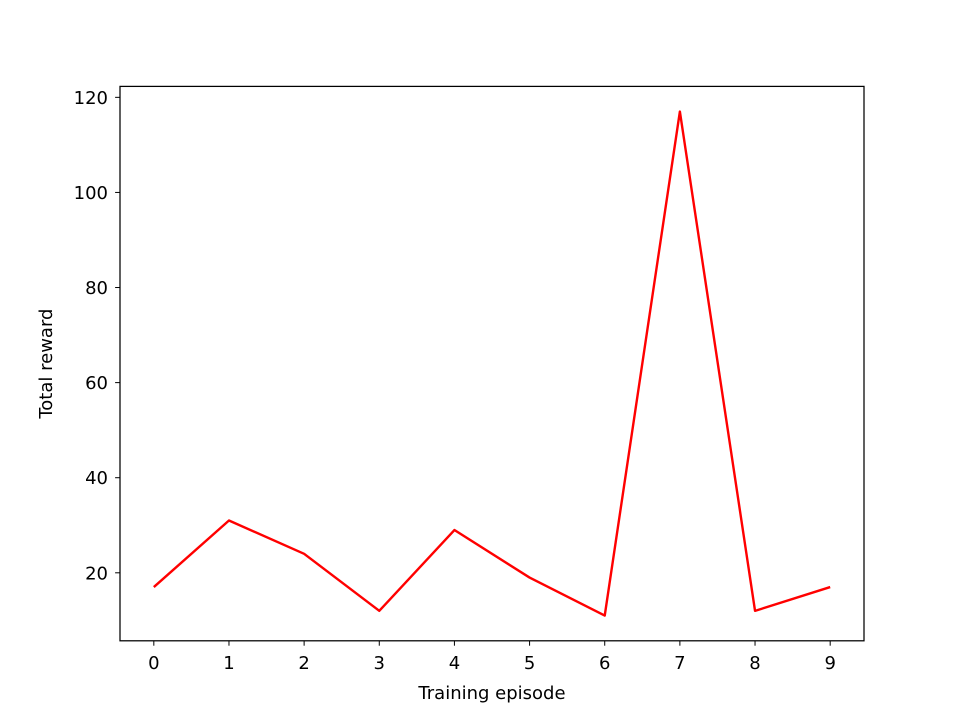 The width and height of the screenshot is (960, 720). What do you see at coordinates (228, 663) in the screenshot?
I see `x-tick-label: 1` at bounding box center [228, 663].